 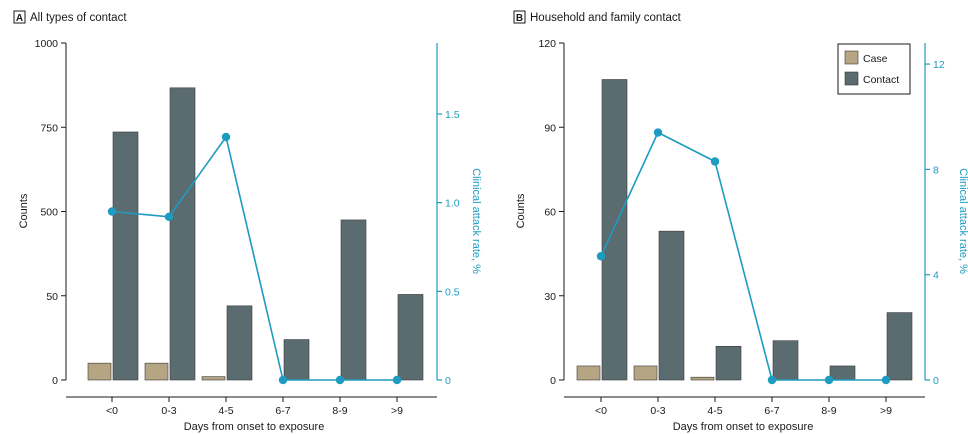 What do you see at coordinates (550, 213) in the screenshot?
I see `panel-b-y-tick-label: 60` at bounding box center [550, 213].